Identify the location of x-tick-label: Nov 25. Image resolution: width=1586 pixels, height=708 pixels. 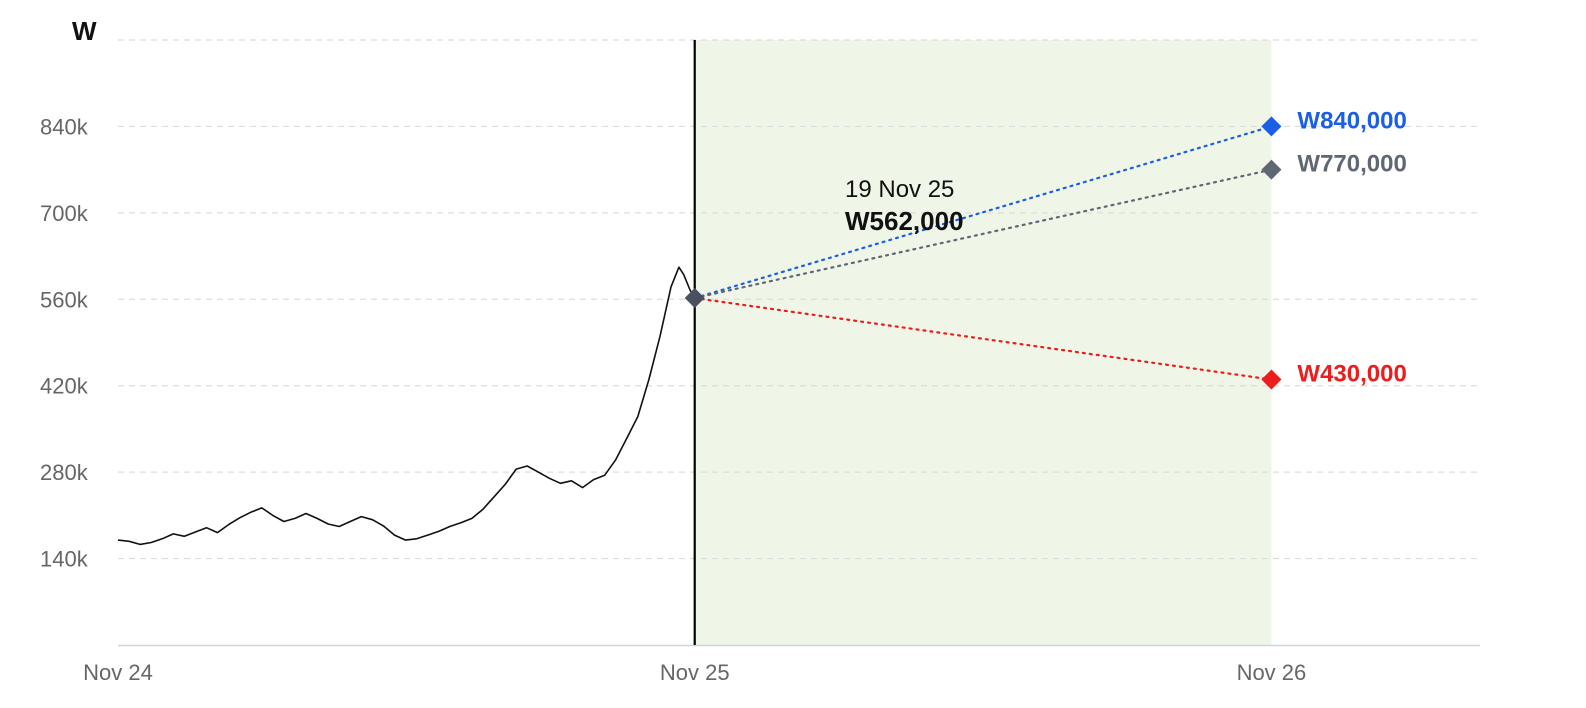
(695, 672).